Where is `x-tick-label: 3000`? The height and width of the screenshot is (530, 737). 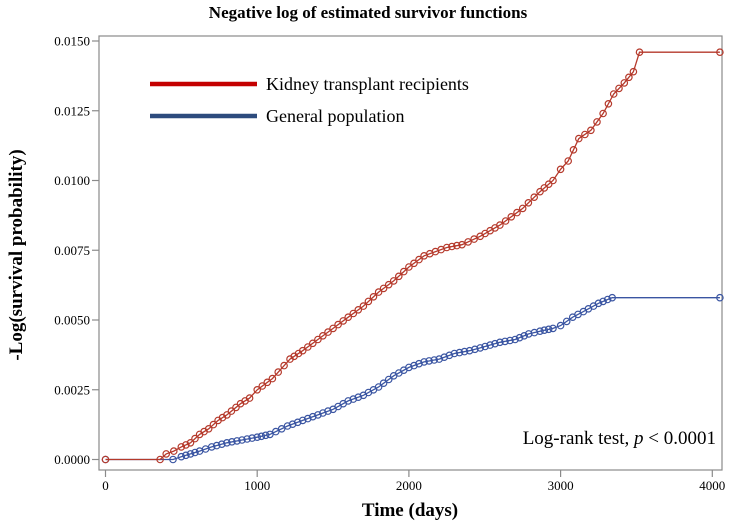 x-tick-label: 3000 is located at coordinates (561, 485).